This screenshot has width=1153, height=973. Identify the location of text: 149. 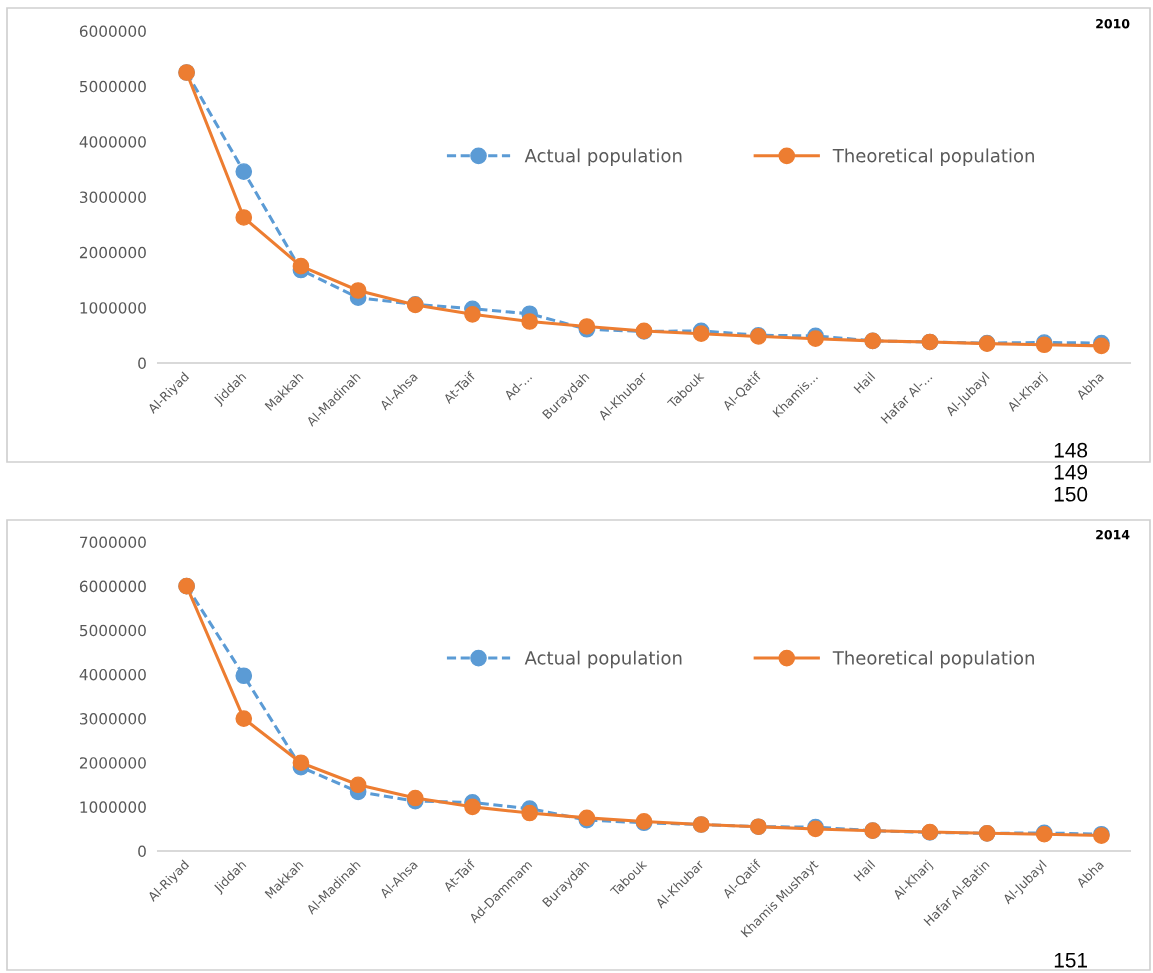
(1071, 472).